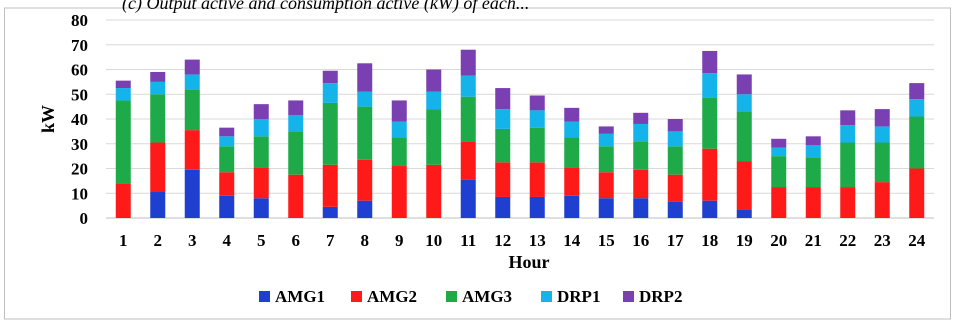 This screenshot has width=954, height=325. What do you see at coordinates (79, 119) in the screenshot?
I see `y-tick-label: 40` at bounding box center [79, 119].